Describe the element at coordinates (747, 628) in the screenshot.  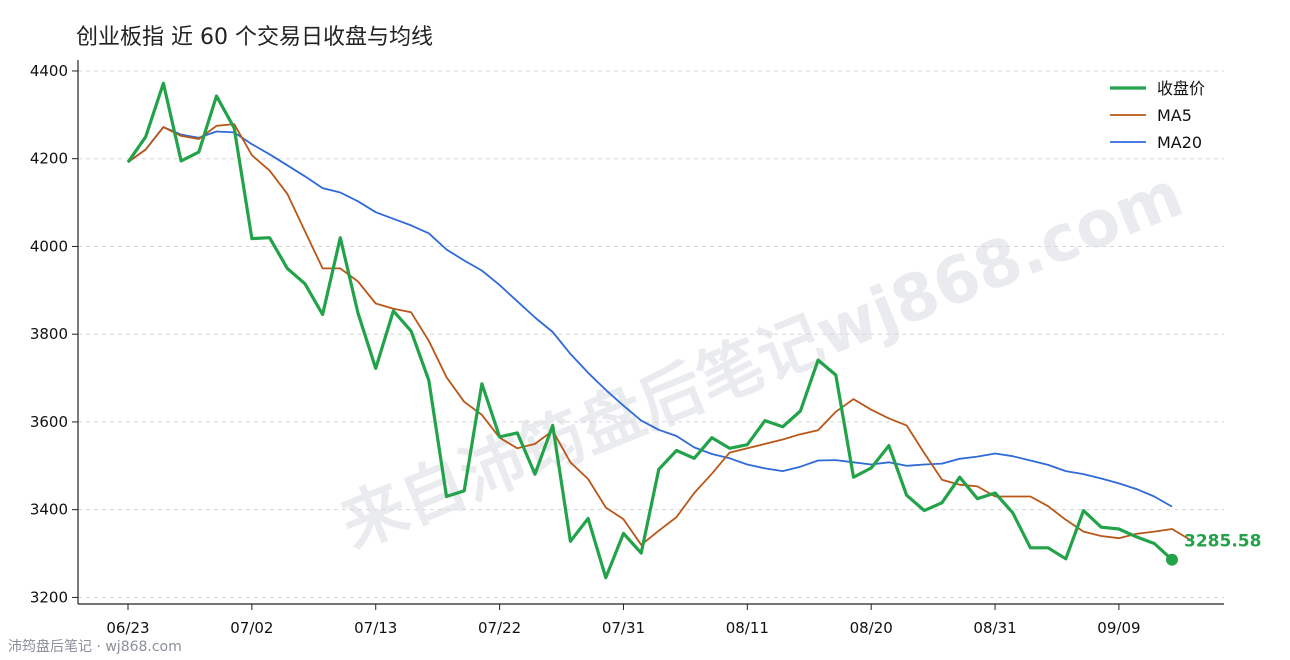
I see `x-tick-label: 08/11` at that location.